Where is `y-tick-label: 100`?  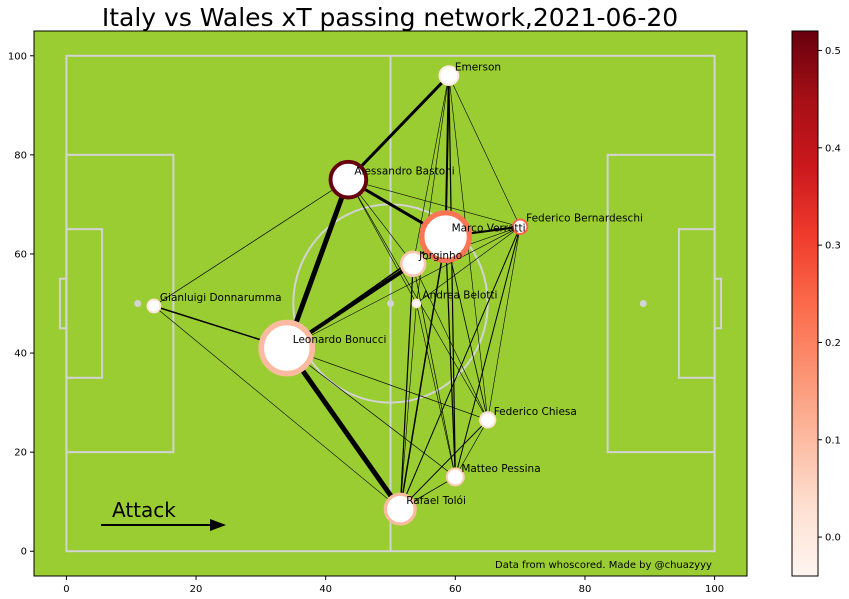
y-tick-label: 100 is located at coordinates (17, 56).